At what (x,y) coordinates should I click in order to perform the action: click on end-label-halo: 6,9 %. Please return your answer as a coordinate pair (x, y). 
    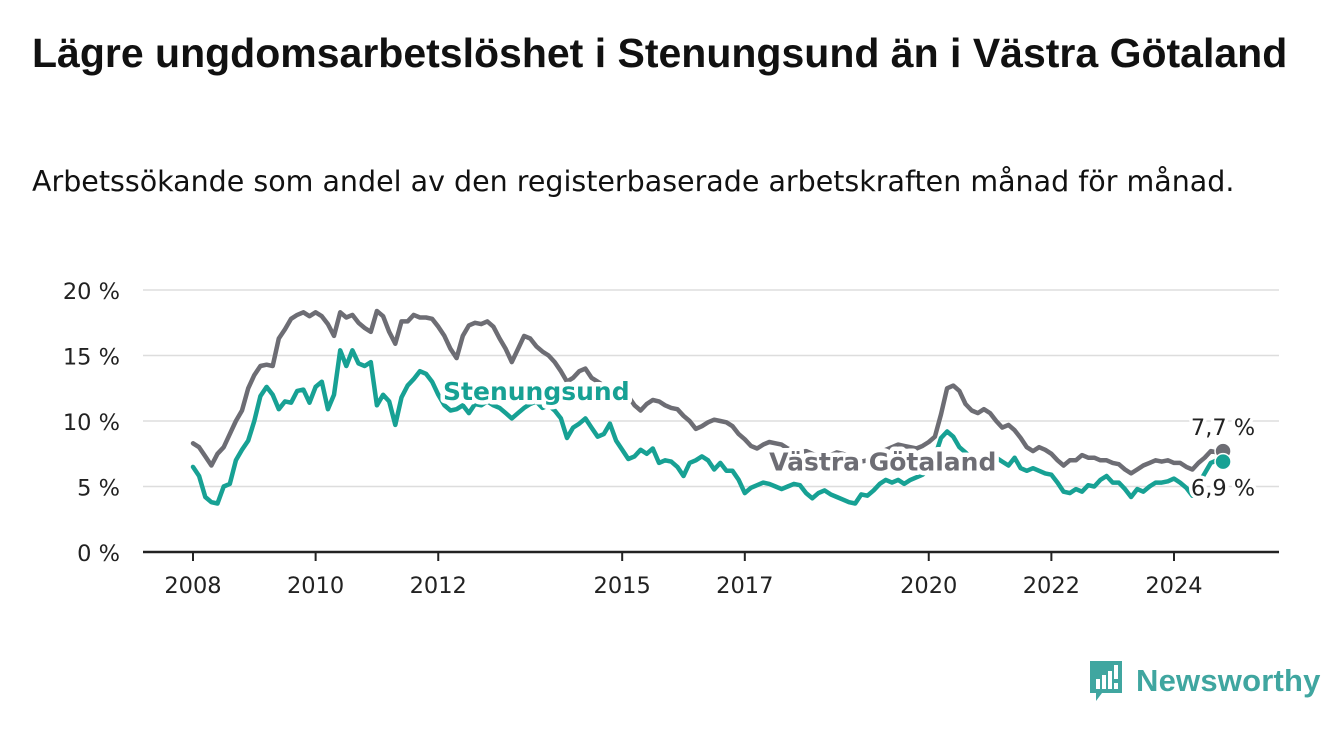
    Looking at the image, I should click on (1223, 489).